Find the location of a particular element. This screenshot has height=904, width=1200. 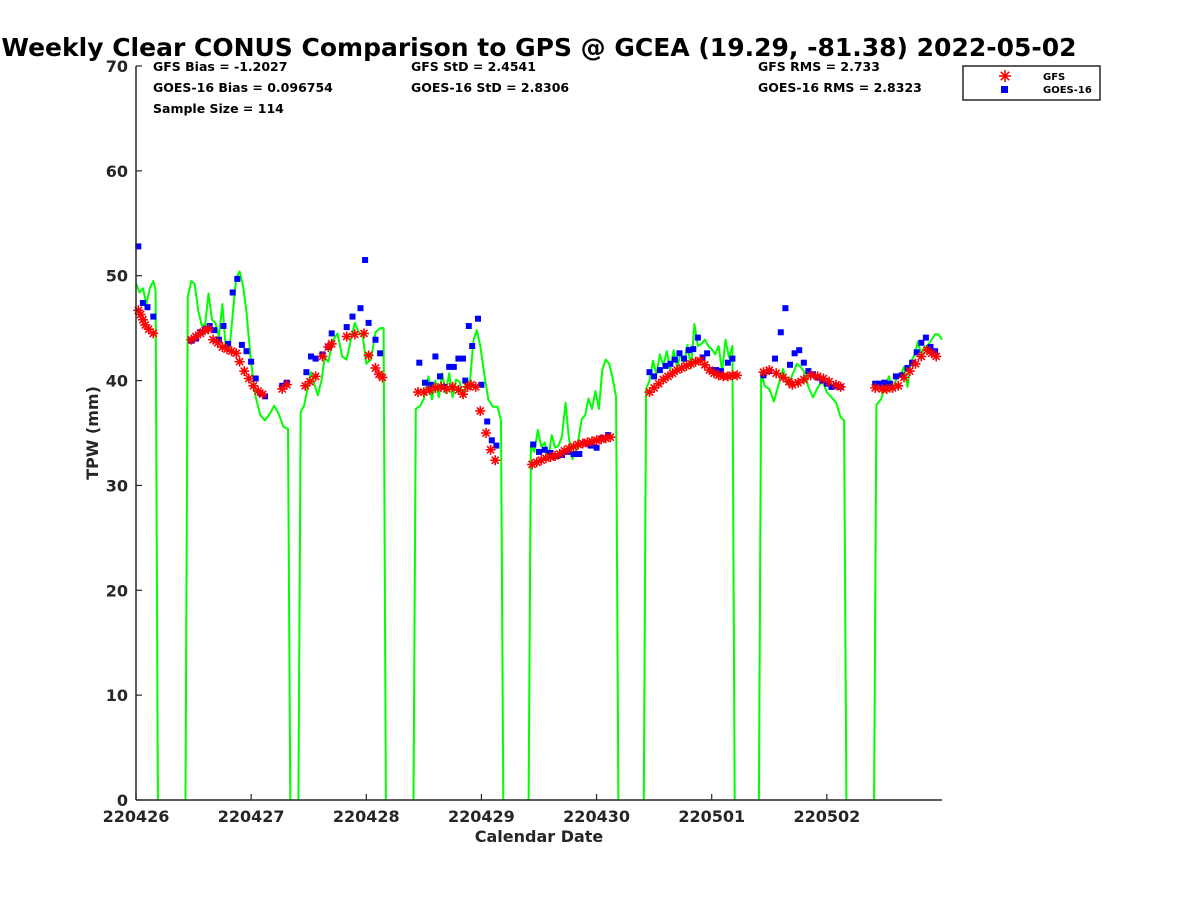

legend-box is located at coordinates (1031, 83).